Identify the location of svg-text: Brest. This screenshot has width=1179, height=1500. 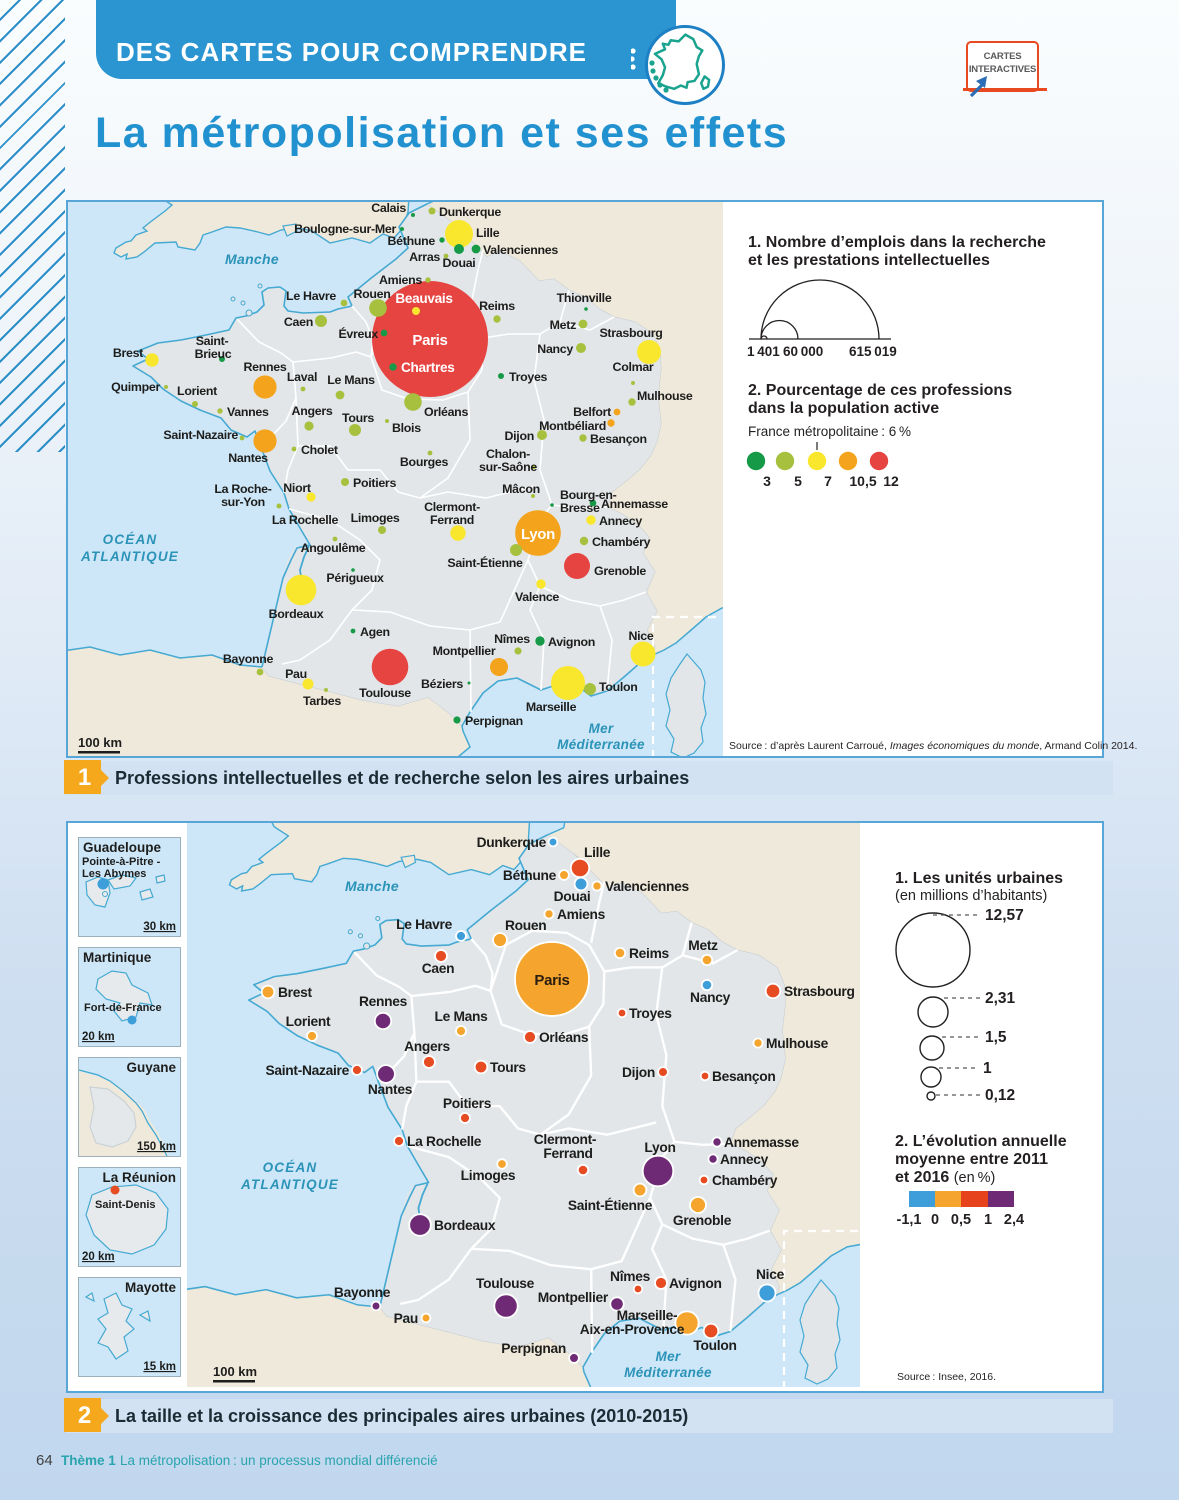
(295, 992).